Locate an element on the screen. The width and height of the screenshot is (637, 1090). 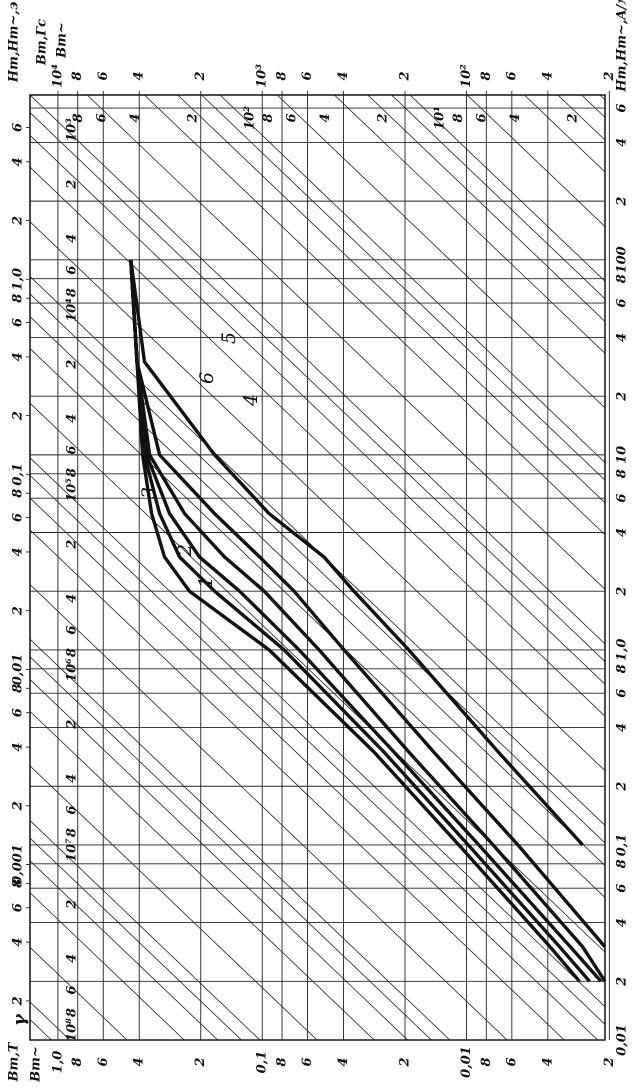
left-tick-label: 0,1 is located at coordinates (18, 474).